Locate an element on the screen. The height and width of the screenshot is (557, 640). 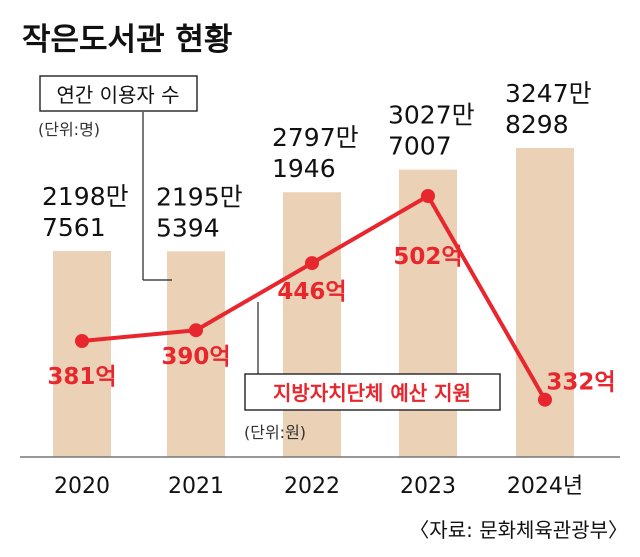
budget-legend-box is located at coordinates (372, 392).